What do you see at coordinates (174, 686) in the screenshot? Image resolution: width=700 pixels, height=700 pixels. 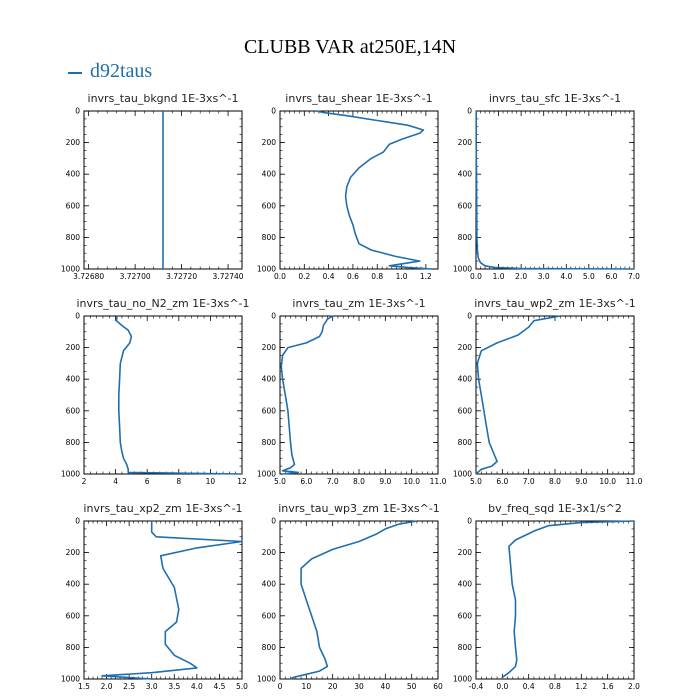 I see `x-tick-label: 3.5` at bounding box center [174, 686].